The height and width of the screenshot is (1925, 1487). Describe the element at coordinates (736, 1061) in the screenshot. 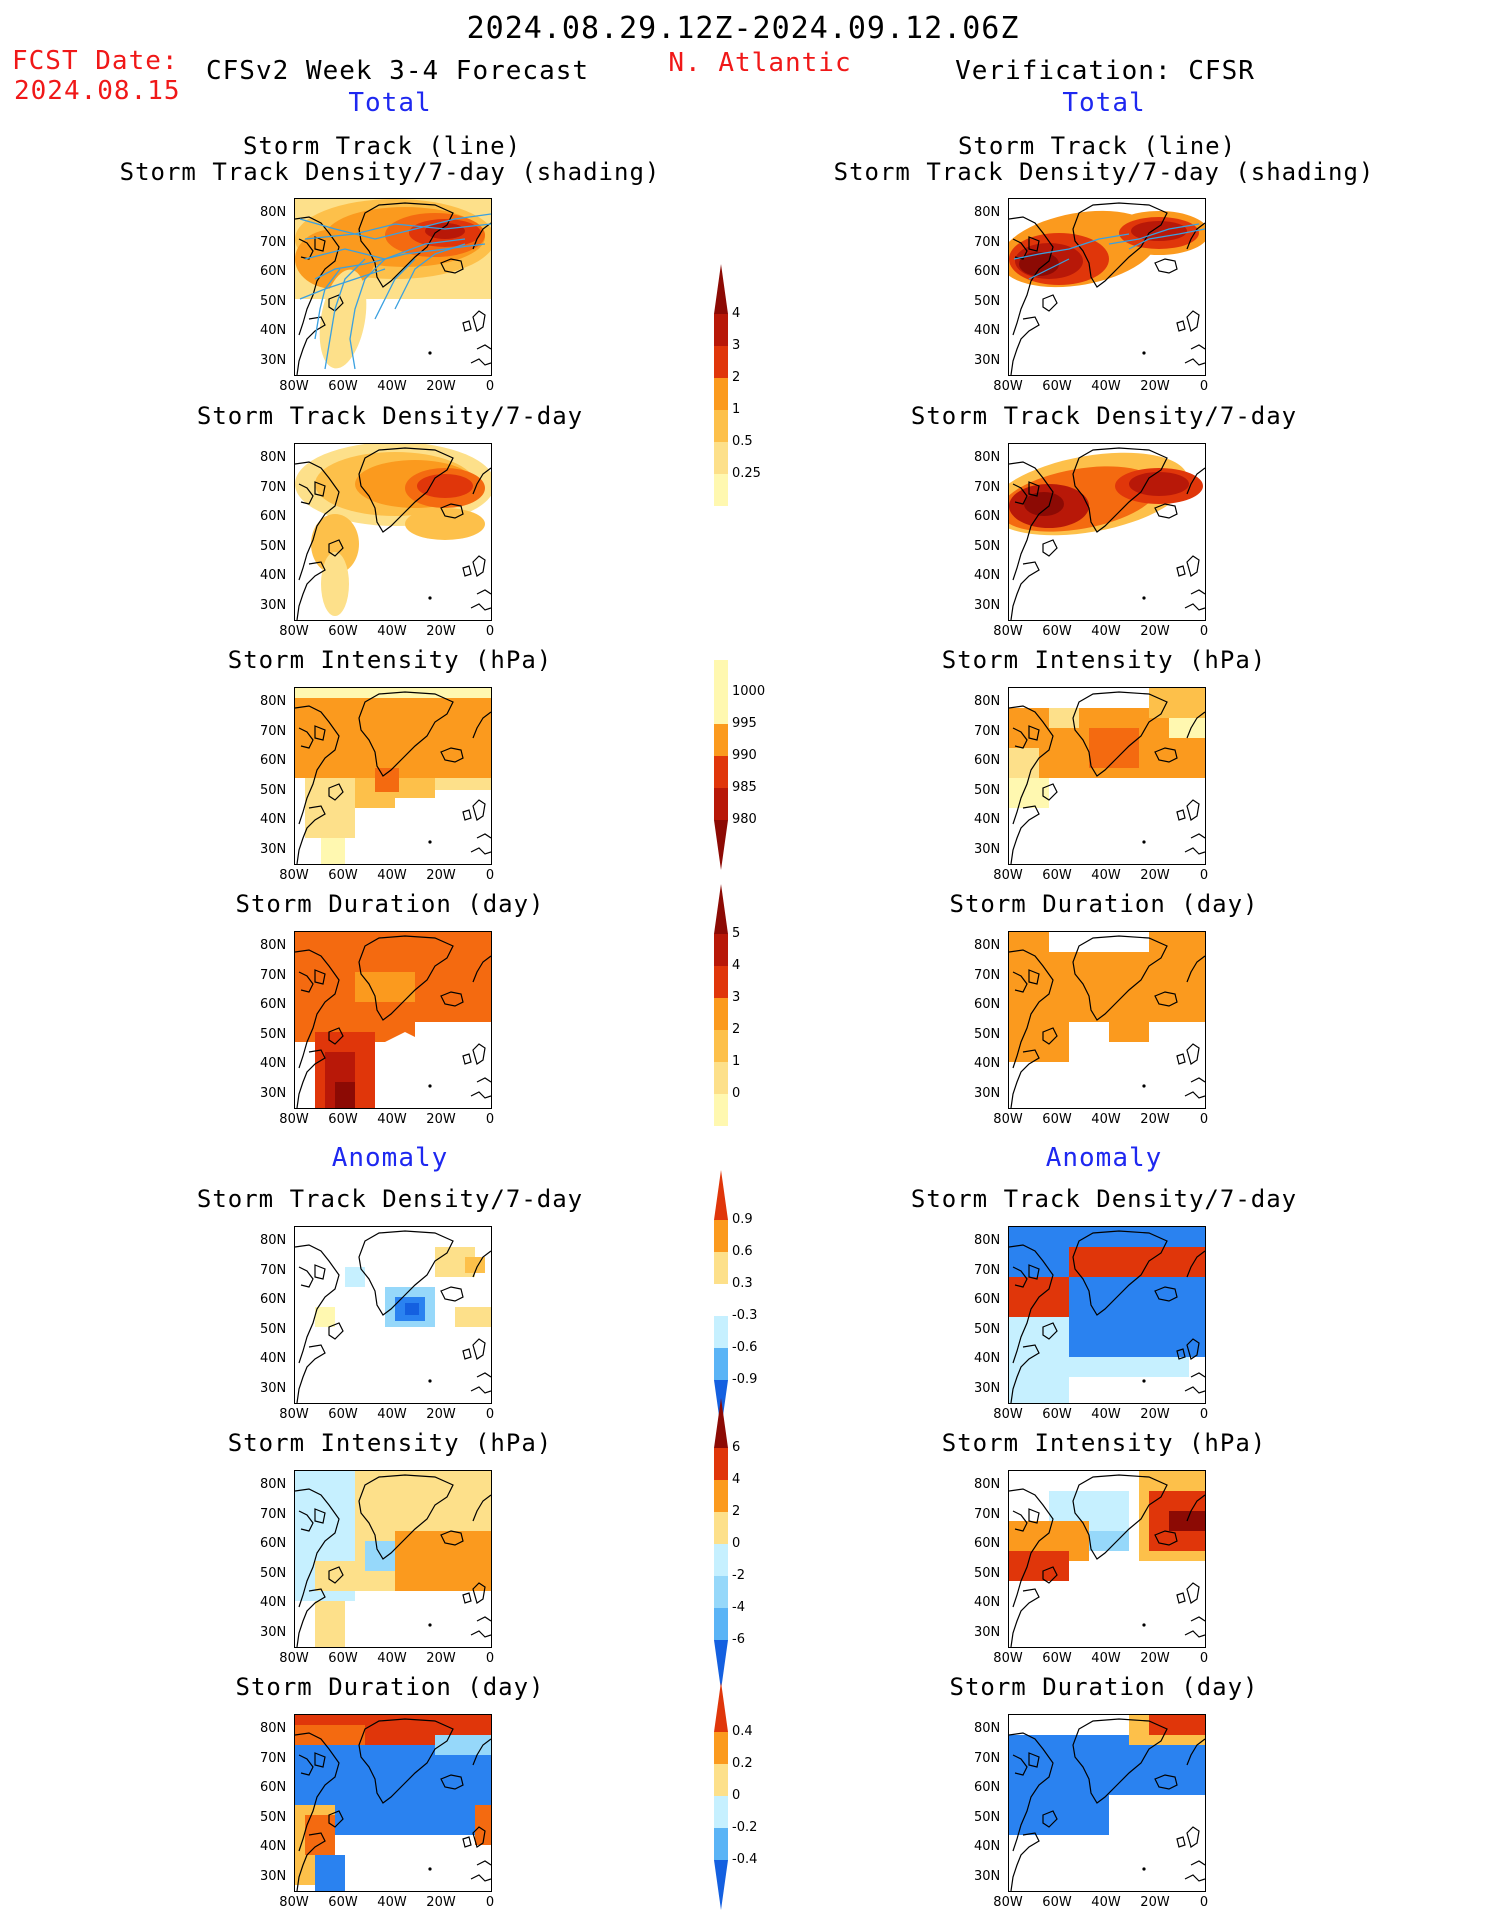

I see `colorbar-tick-label: 1` at that location.